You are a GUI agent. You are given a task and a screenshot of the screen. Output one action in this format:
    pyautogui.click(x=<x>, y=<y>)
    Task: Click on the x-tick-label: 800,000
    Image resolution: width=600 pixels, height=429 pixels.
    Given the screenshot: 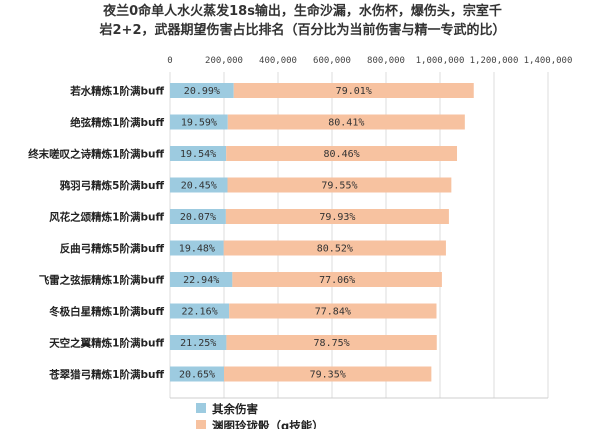 What is the action you would take?
    pyautogui.click(x=386, y=61)
    